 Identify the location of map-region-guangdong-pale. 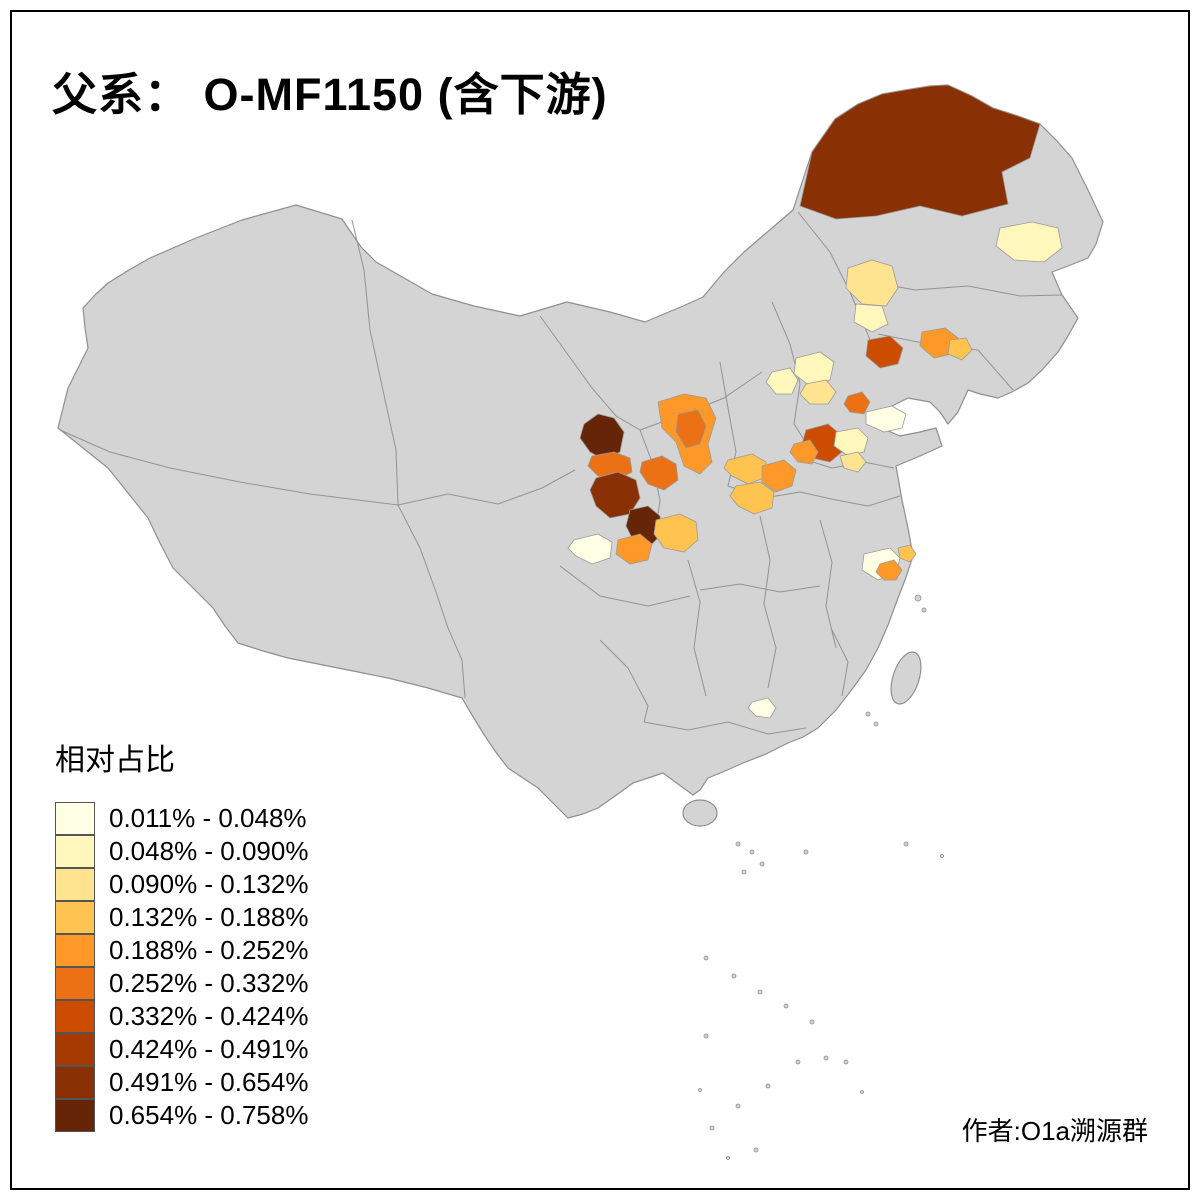
(762, 708).